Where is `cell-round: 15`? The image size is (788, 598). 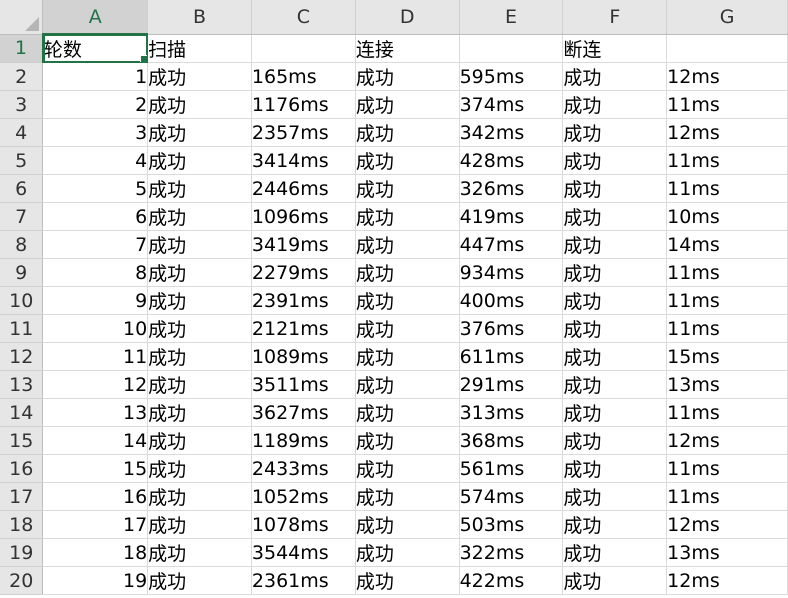
cell-round: 15 is located at coordinates (95, 468).